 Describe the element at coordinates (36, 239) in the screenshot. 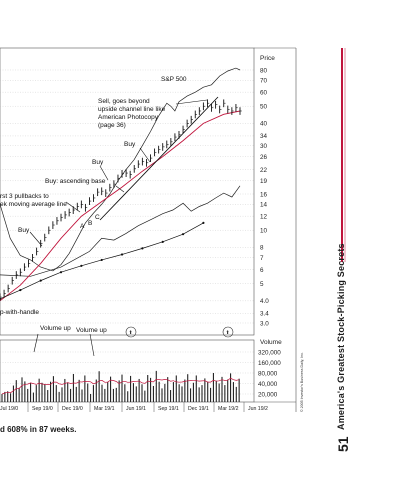

I see `buy-arrow-low` at that location.